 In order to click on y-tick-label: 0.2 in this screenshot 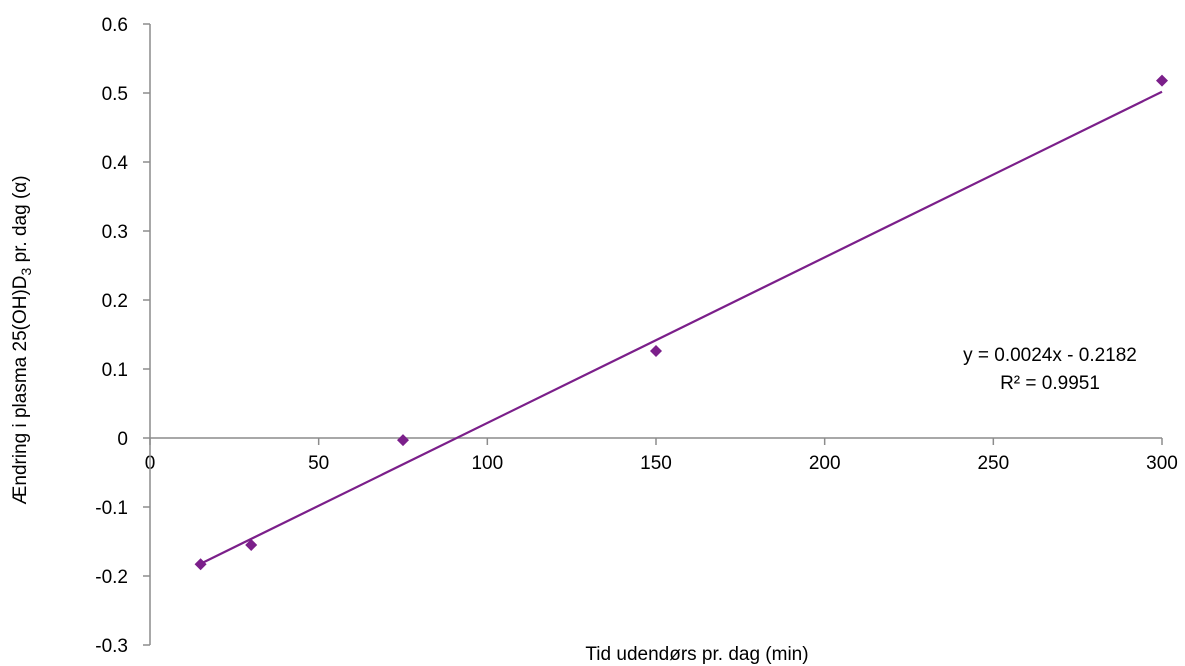, I will do `click(115, 301)`.